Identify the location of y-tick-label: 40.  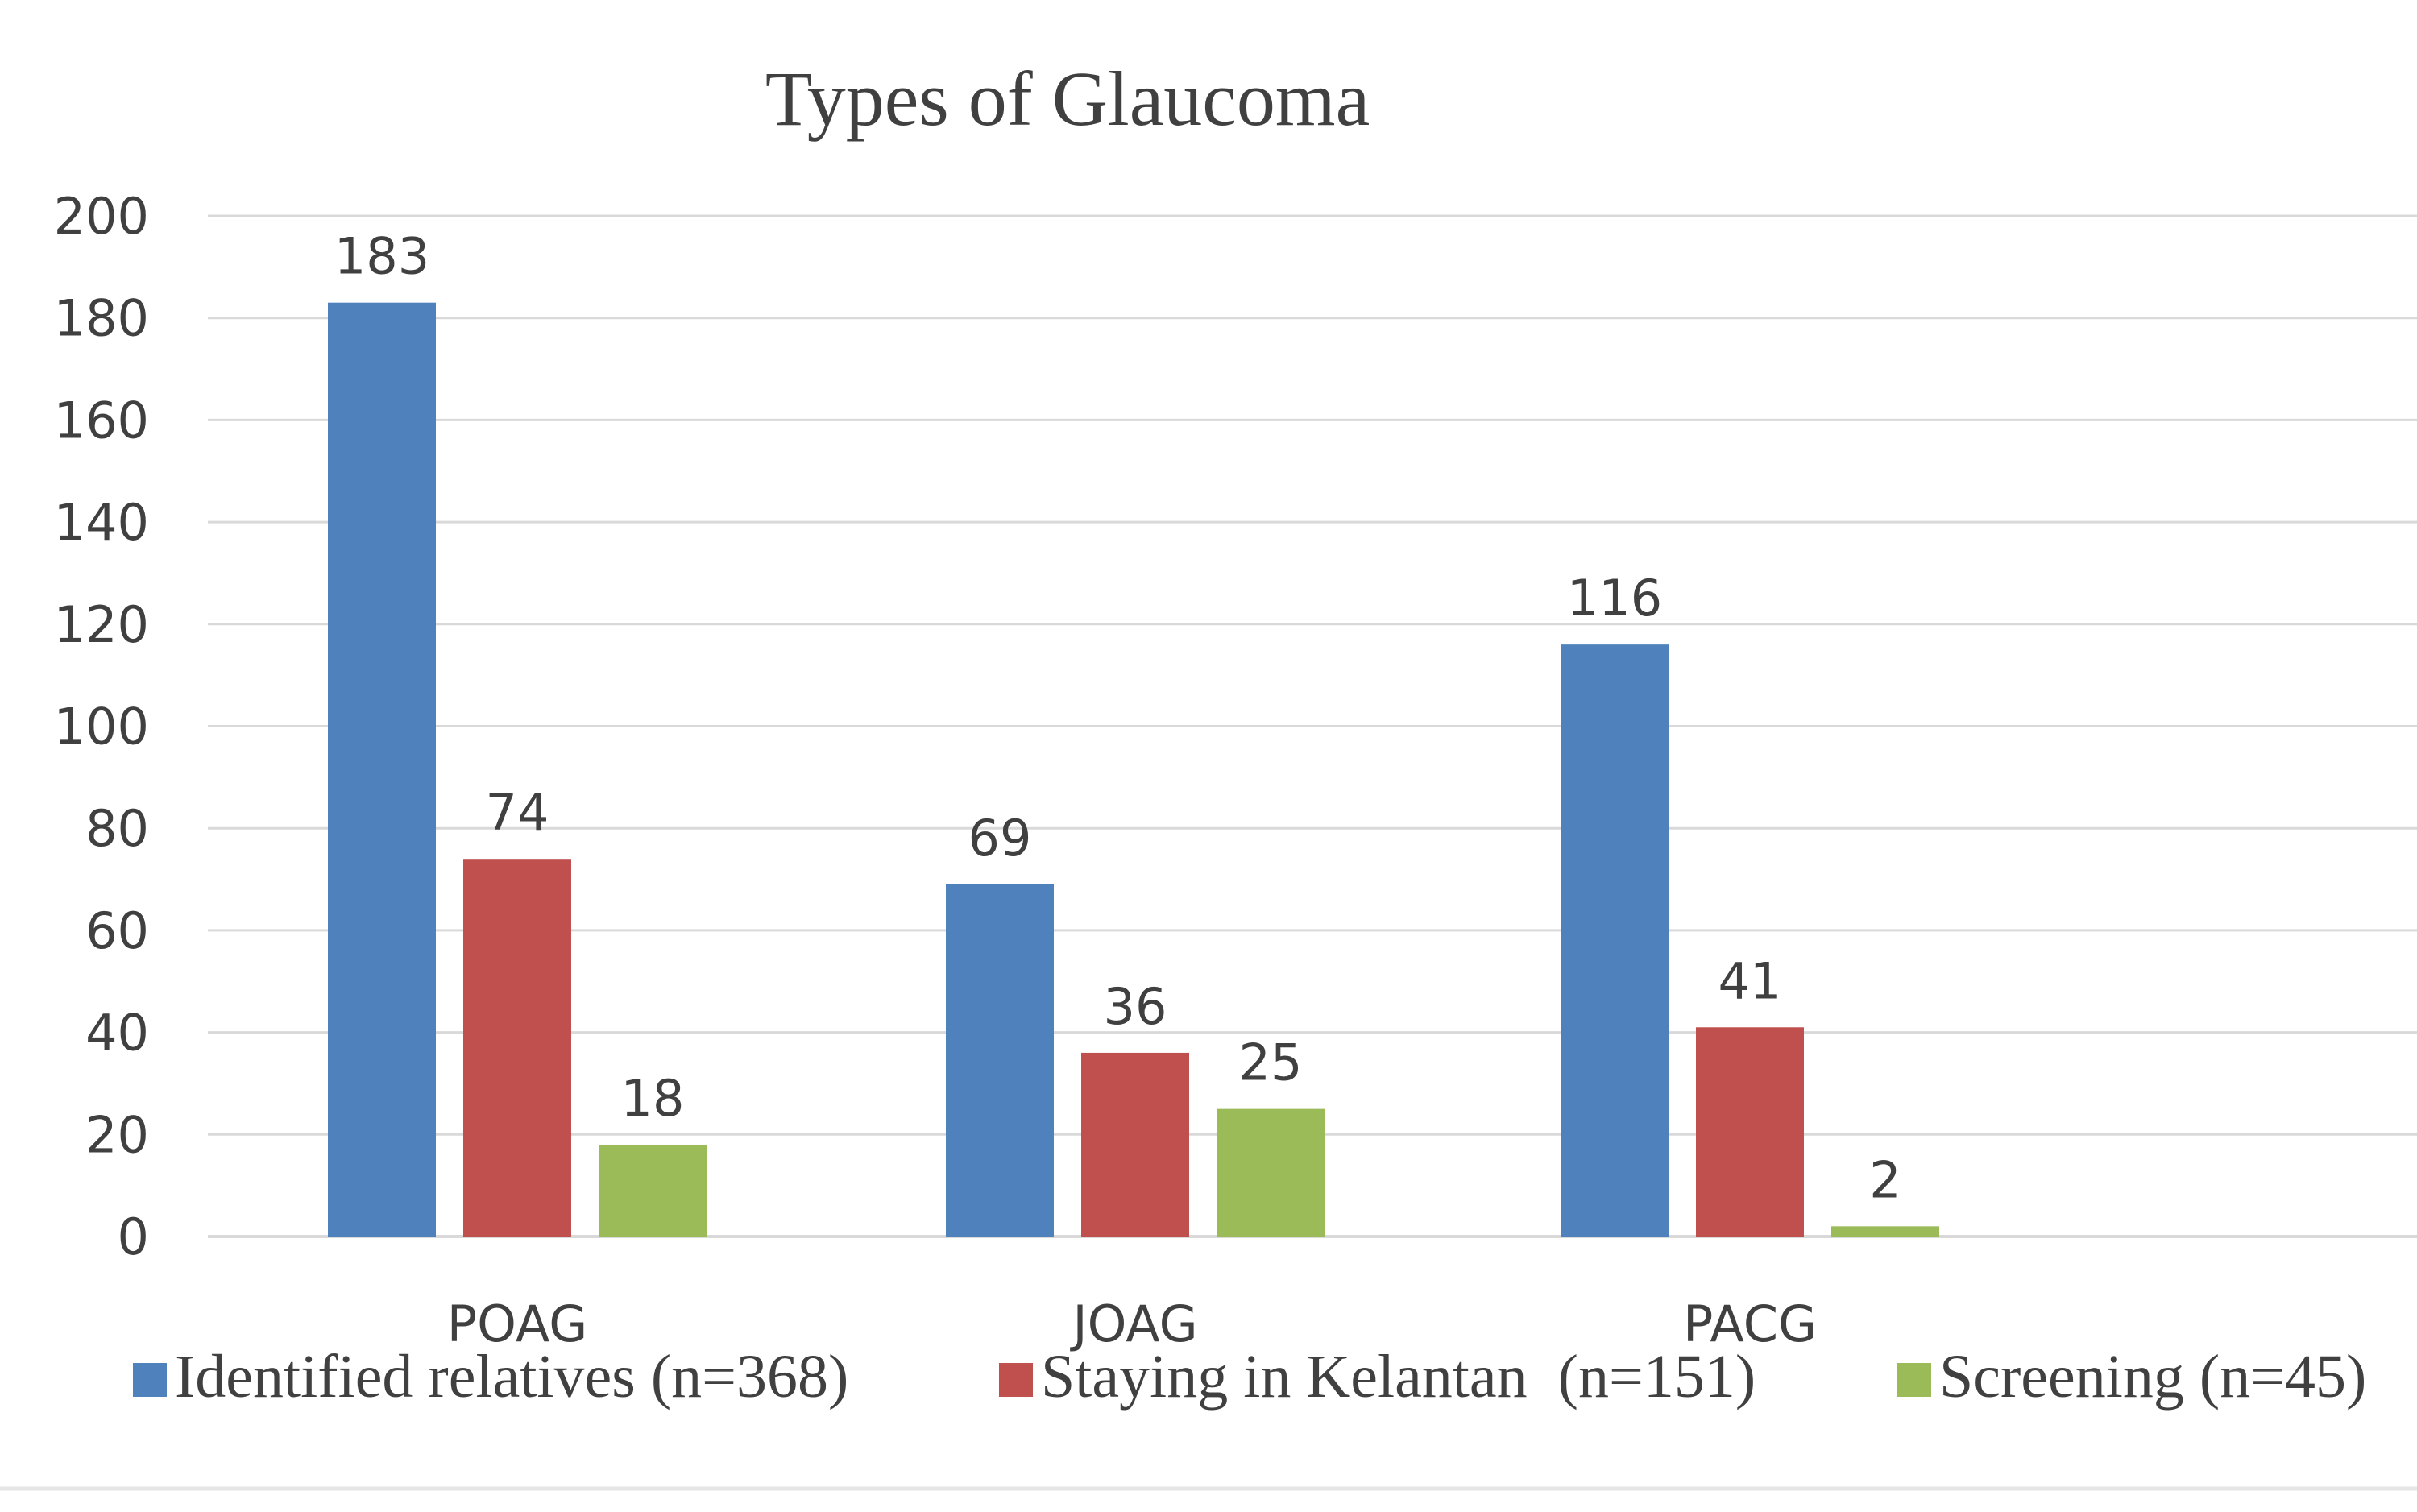
(117, 1034).